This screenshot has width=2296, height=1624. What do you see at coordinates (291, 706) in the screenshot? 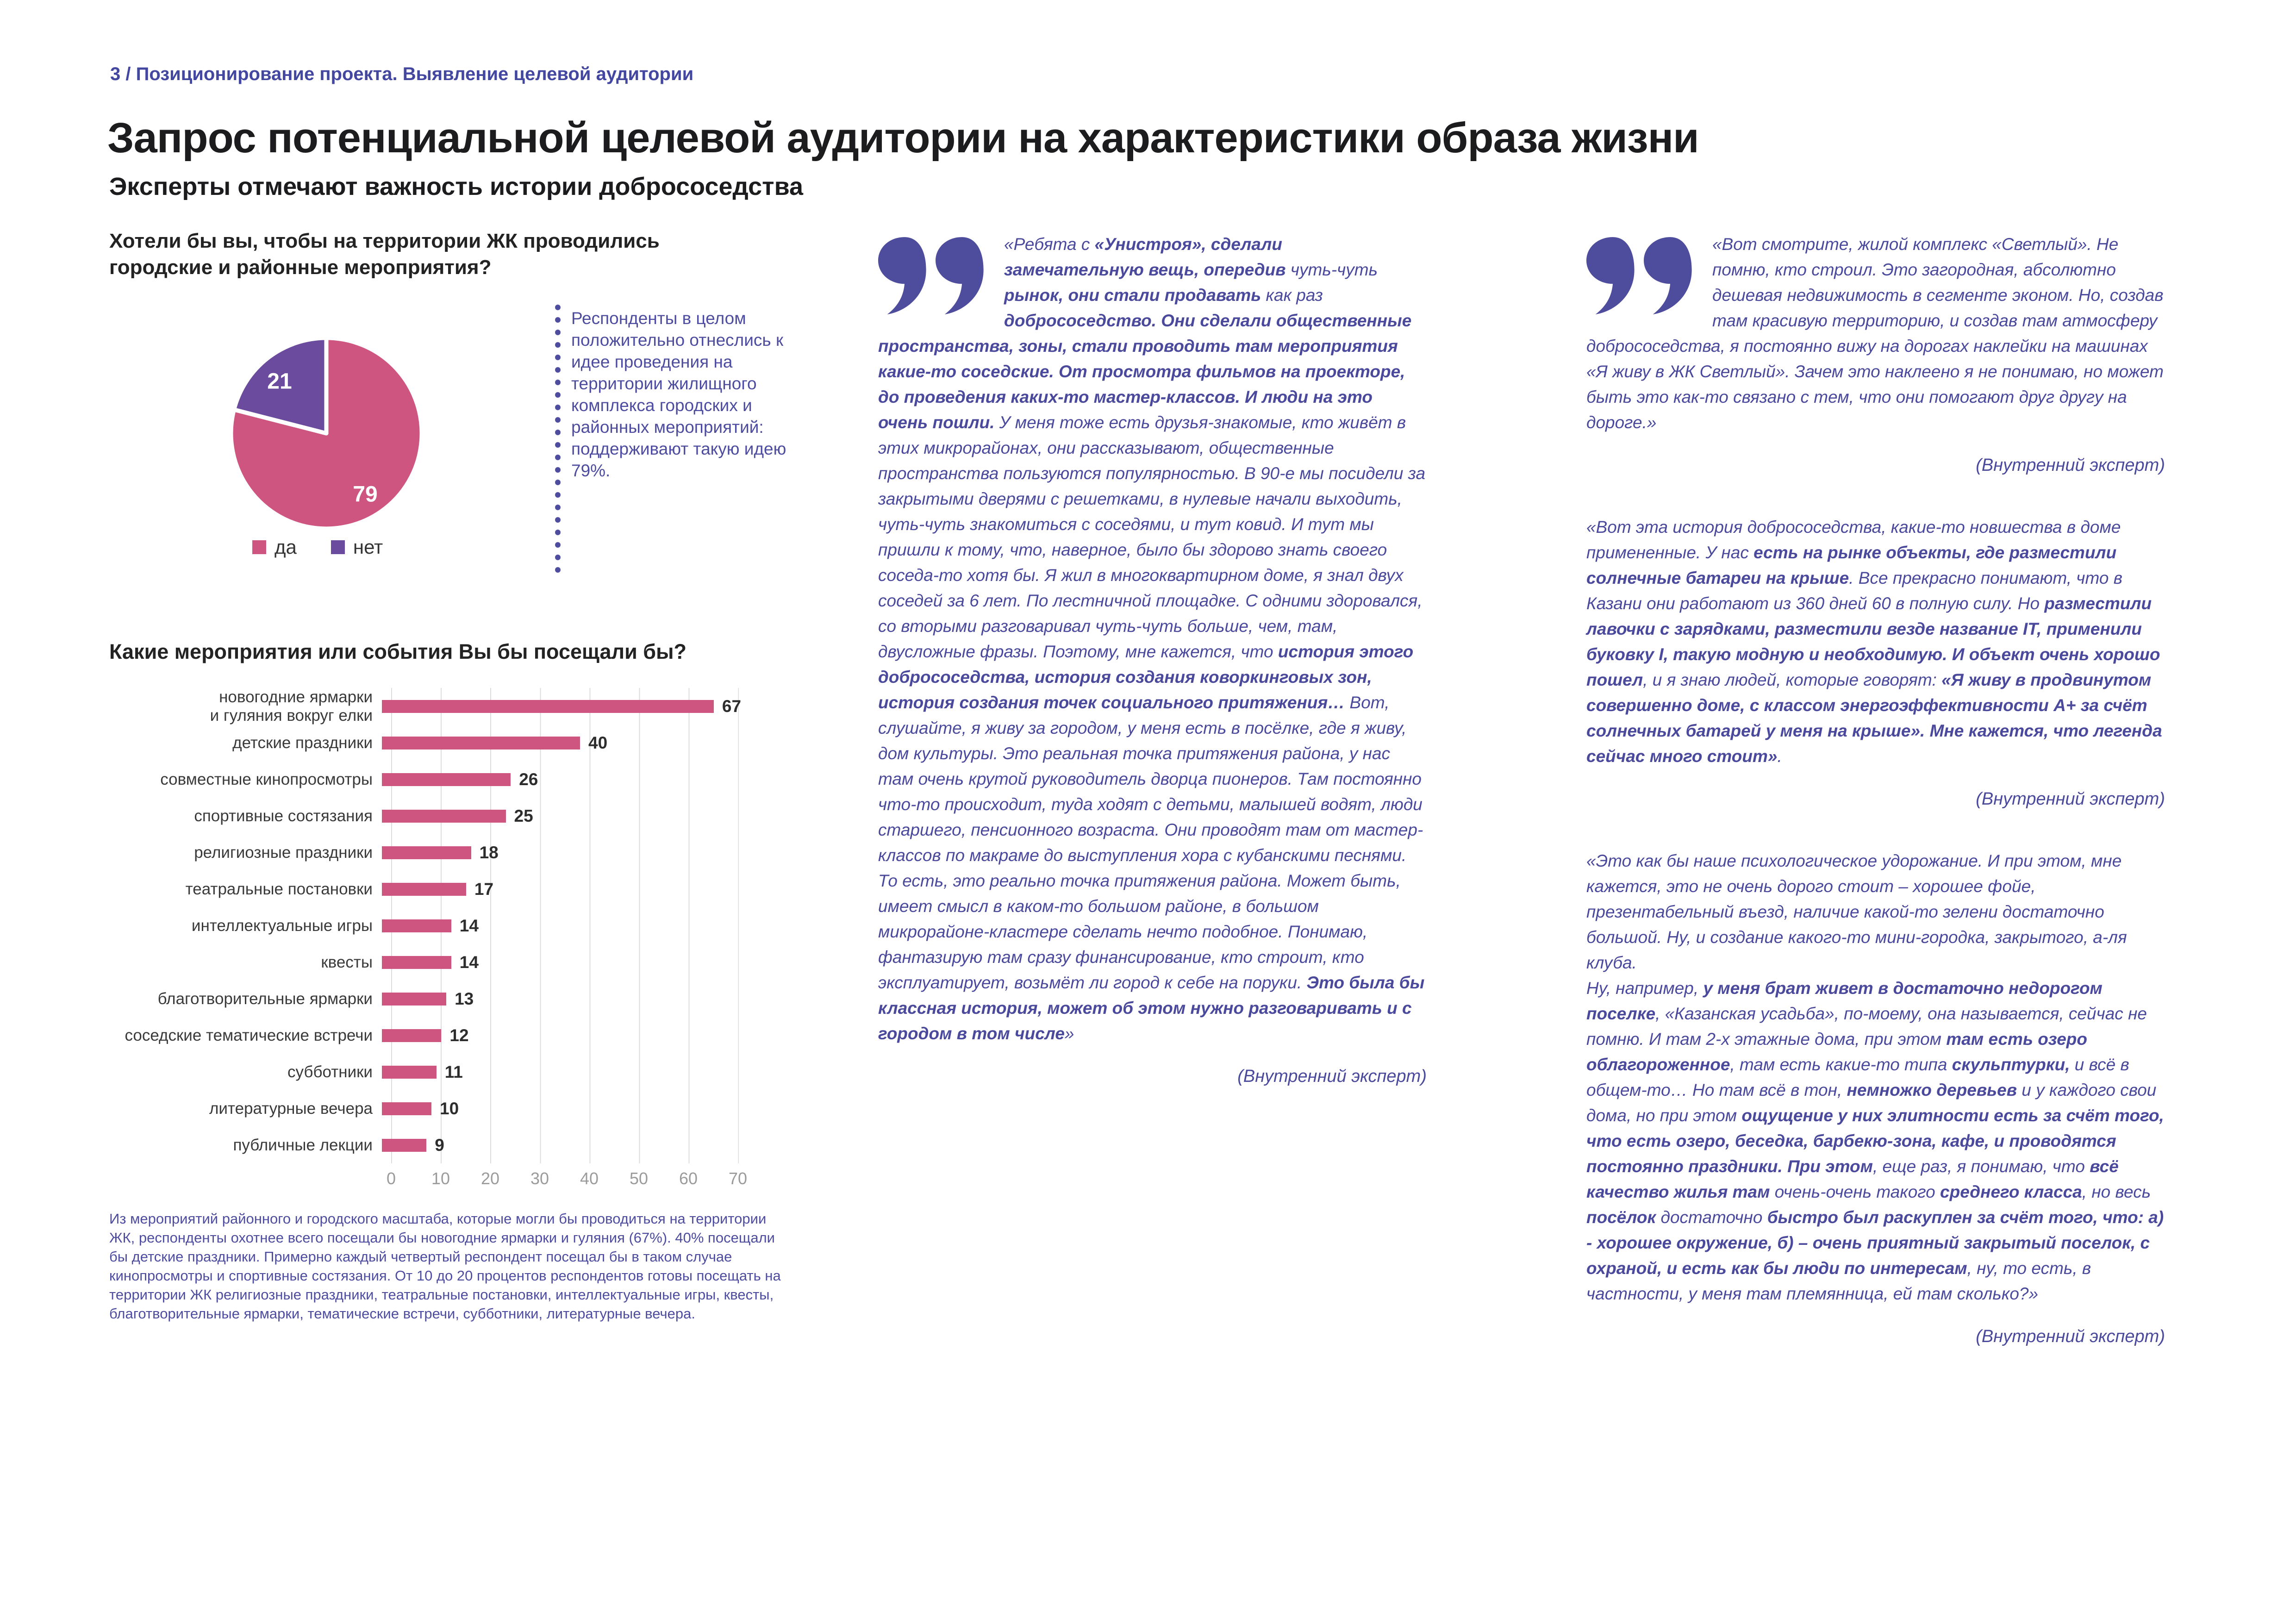
I see `bar-category-label: новогодние ярмарки и гуляния вокруг елки` at bounding box center [291, 706].